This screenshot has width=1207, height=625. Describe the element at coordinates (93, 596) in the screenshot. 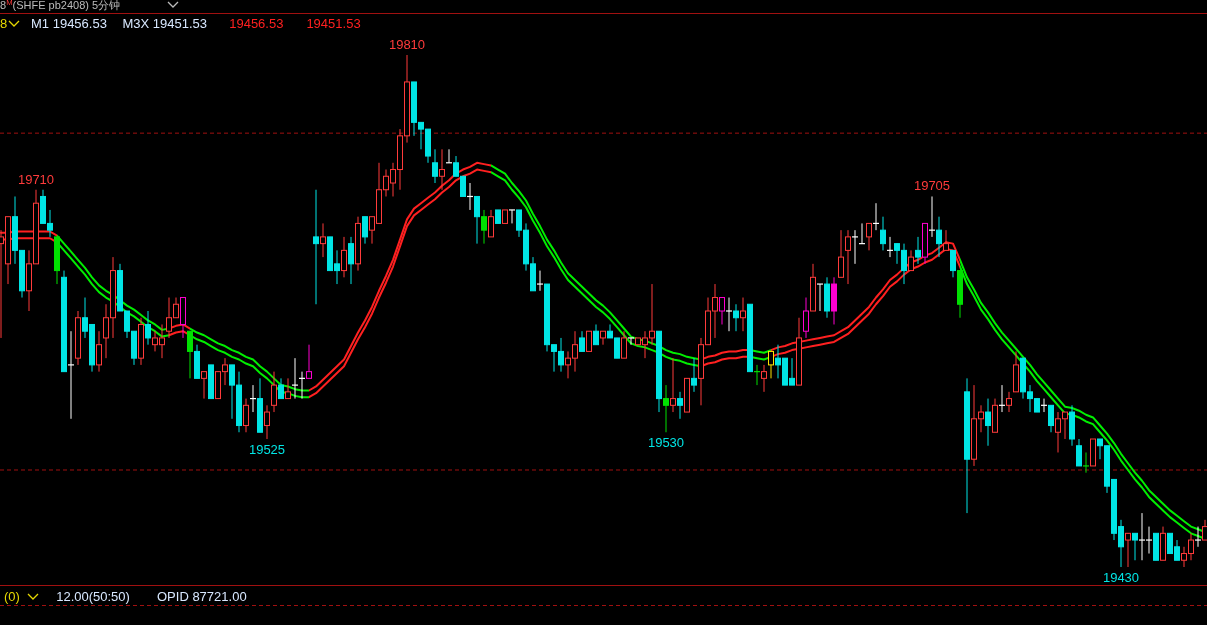

I see `text: 12.00(50:50)` at that location.